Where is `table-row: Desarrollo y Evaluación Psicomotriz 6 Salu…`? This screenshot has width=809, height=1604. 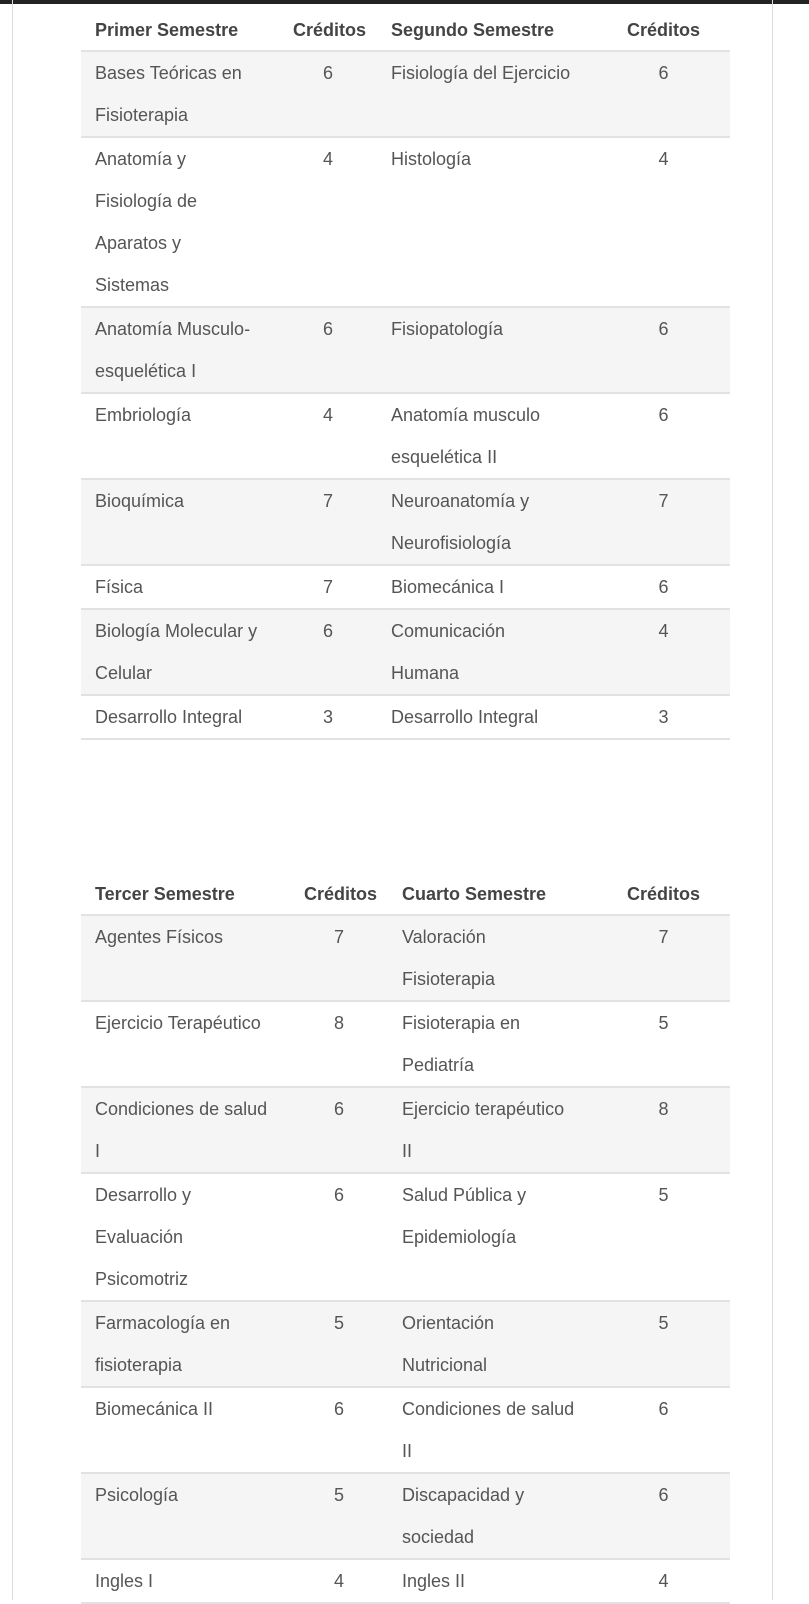
table-row: Desarrollo y Evaluación Psicomotriz 6 Salu… is located at coordinates (405, 1237).